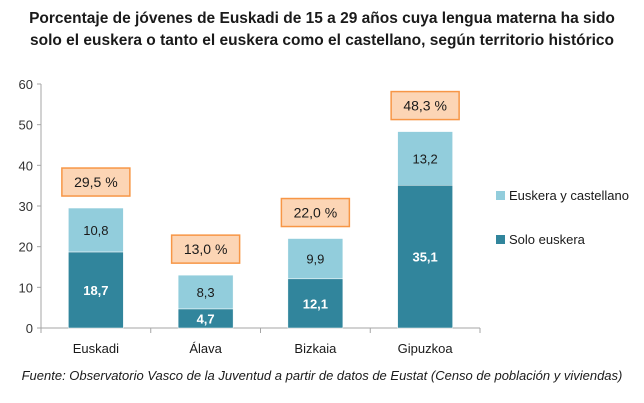  Describe the element at coordinates (26, 287) in the screenshot. I see `y-tick-label: 10` at that location.